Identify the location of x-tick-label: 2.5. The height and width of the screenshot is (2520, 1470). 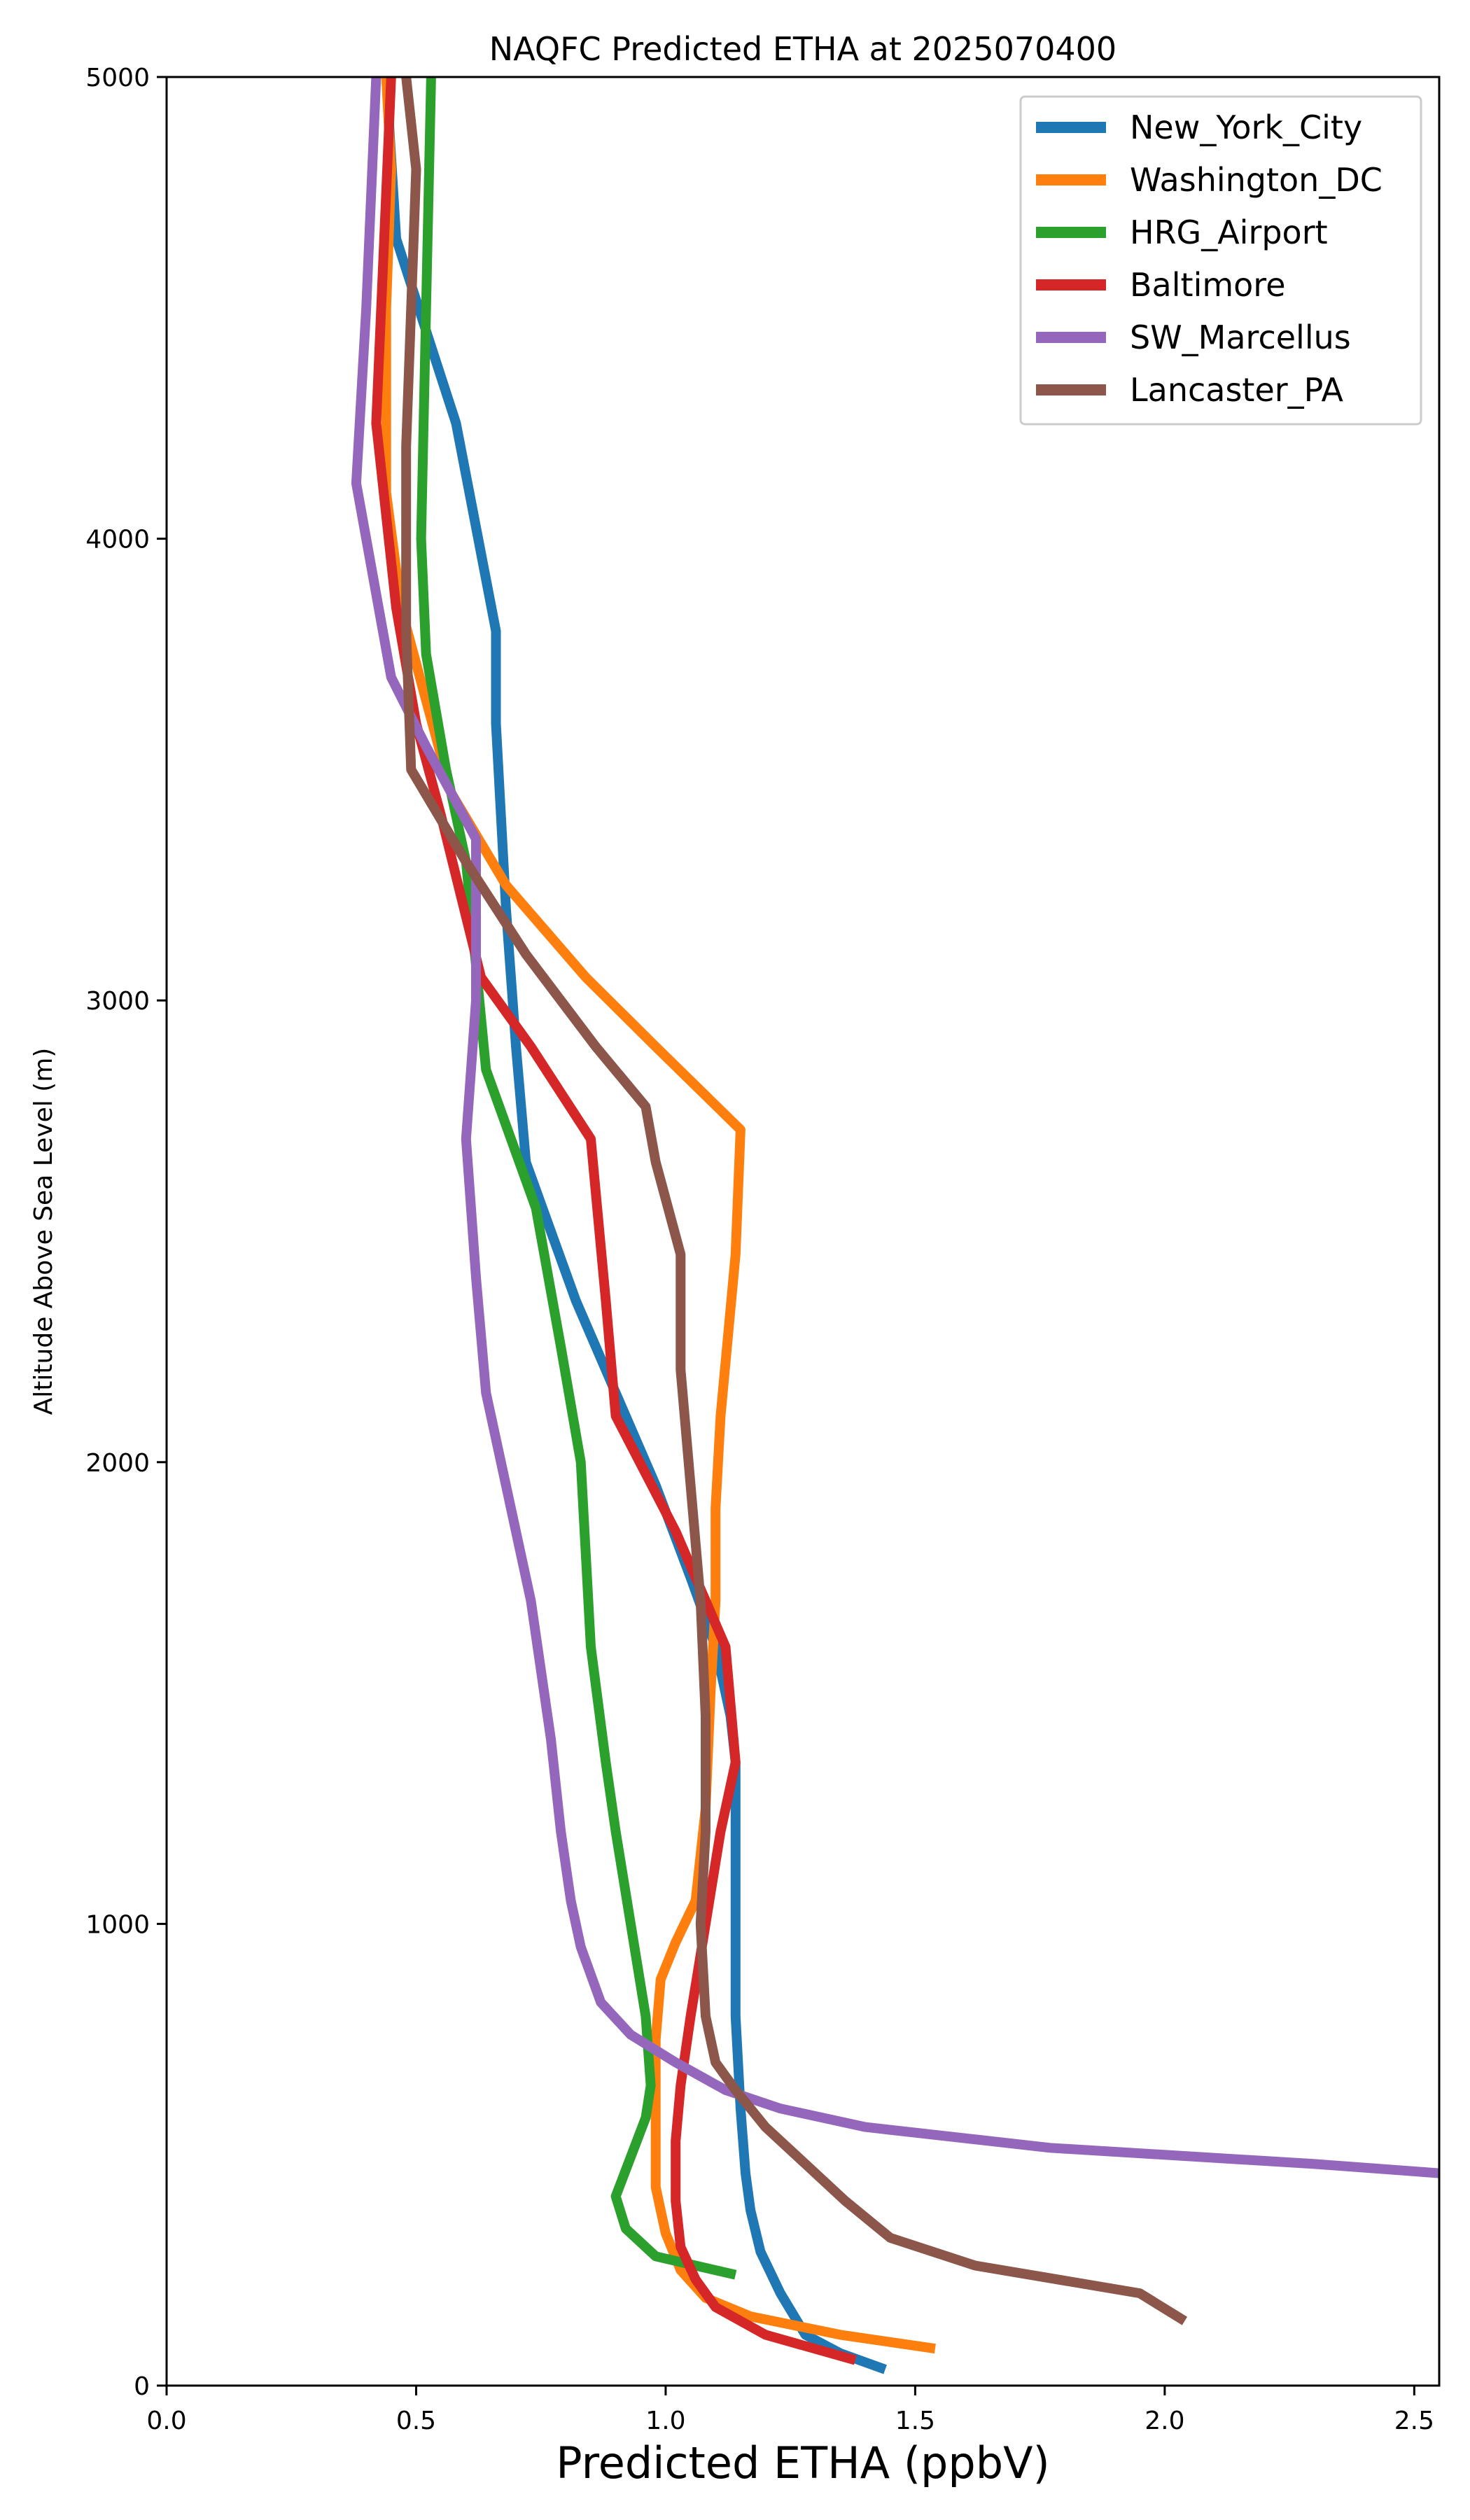
(1414, 2421).